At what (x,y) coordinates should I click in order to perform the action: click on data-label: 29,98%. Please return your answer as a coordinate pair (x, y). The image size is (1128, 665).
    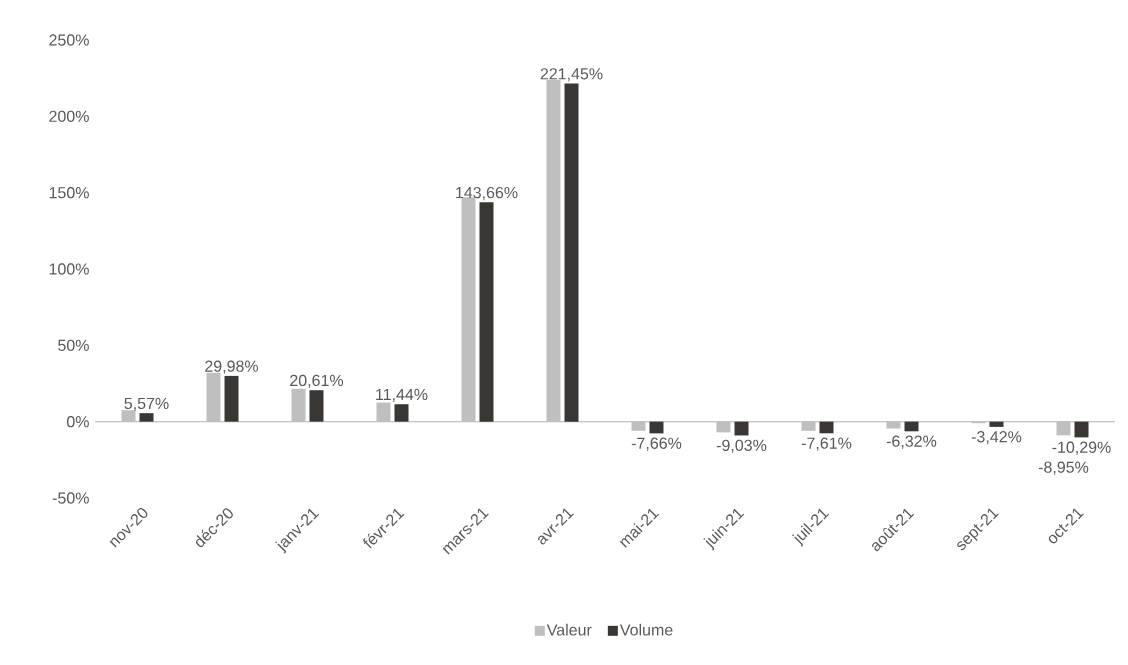
    Looking at the image, I should click on (232, 367).